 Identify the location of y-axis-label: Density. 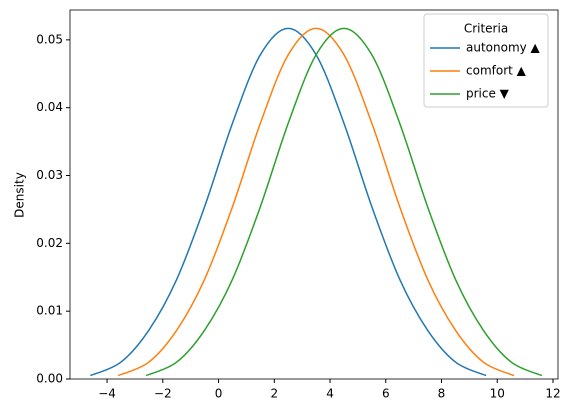
(20, 195).